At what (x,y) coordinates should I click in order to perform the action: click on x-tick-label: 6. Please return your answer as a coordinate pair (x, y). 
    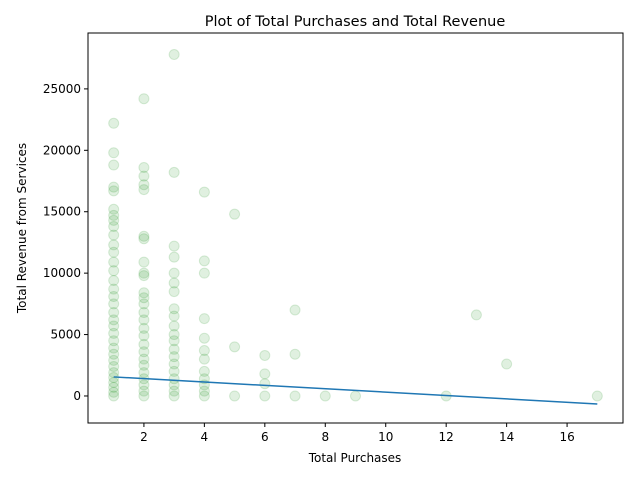
    Looking at the image, I should click on (265, 437).